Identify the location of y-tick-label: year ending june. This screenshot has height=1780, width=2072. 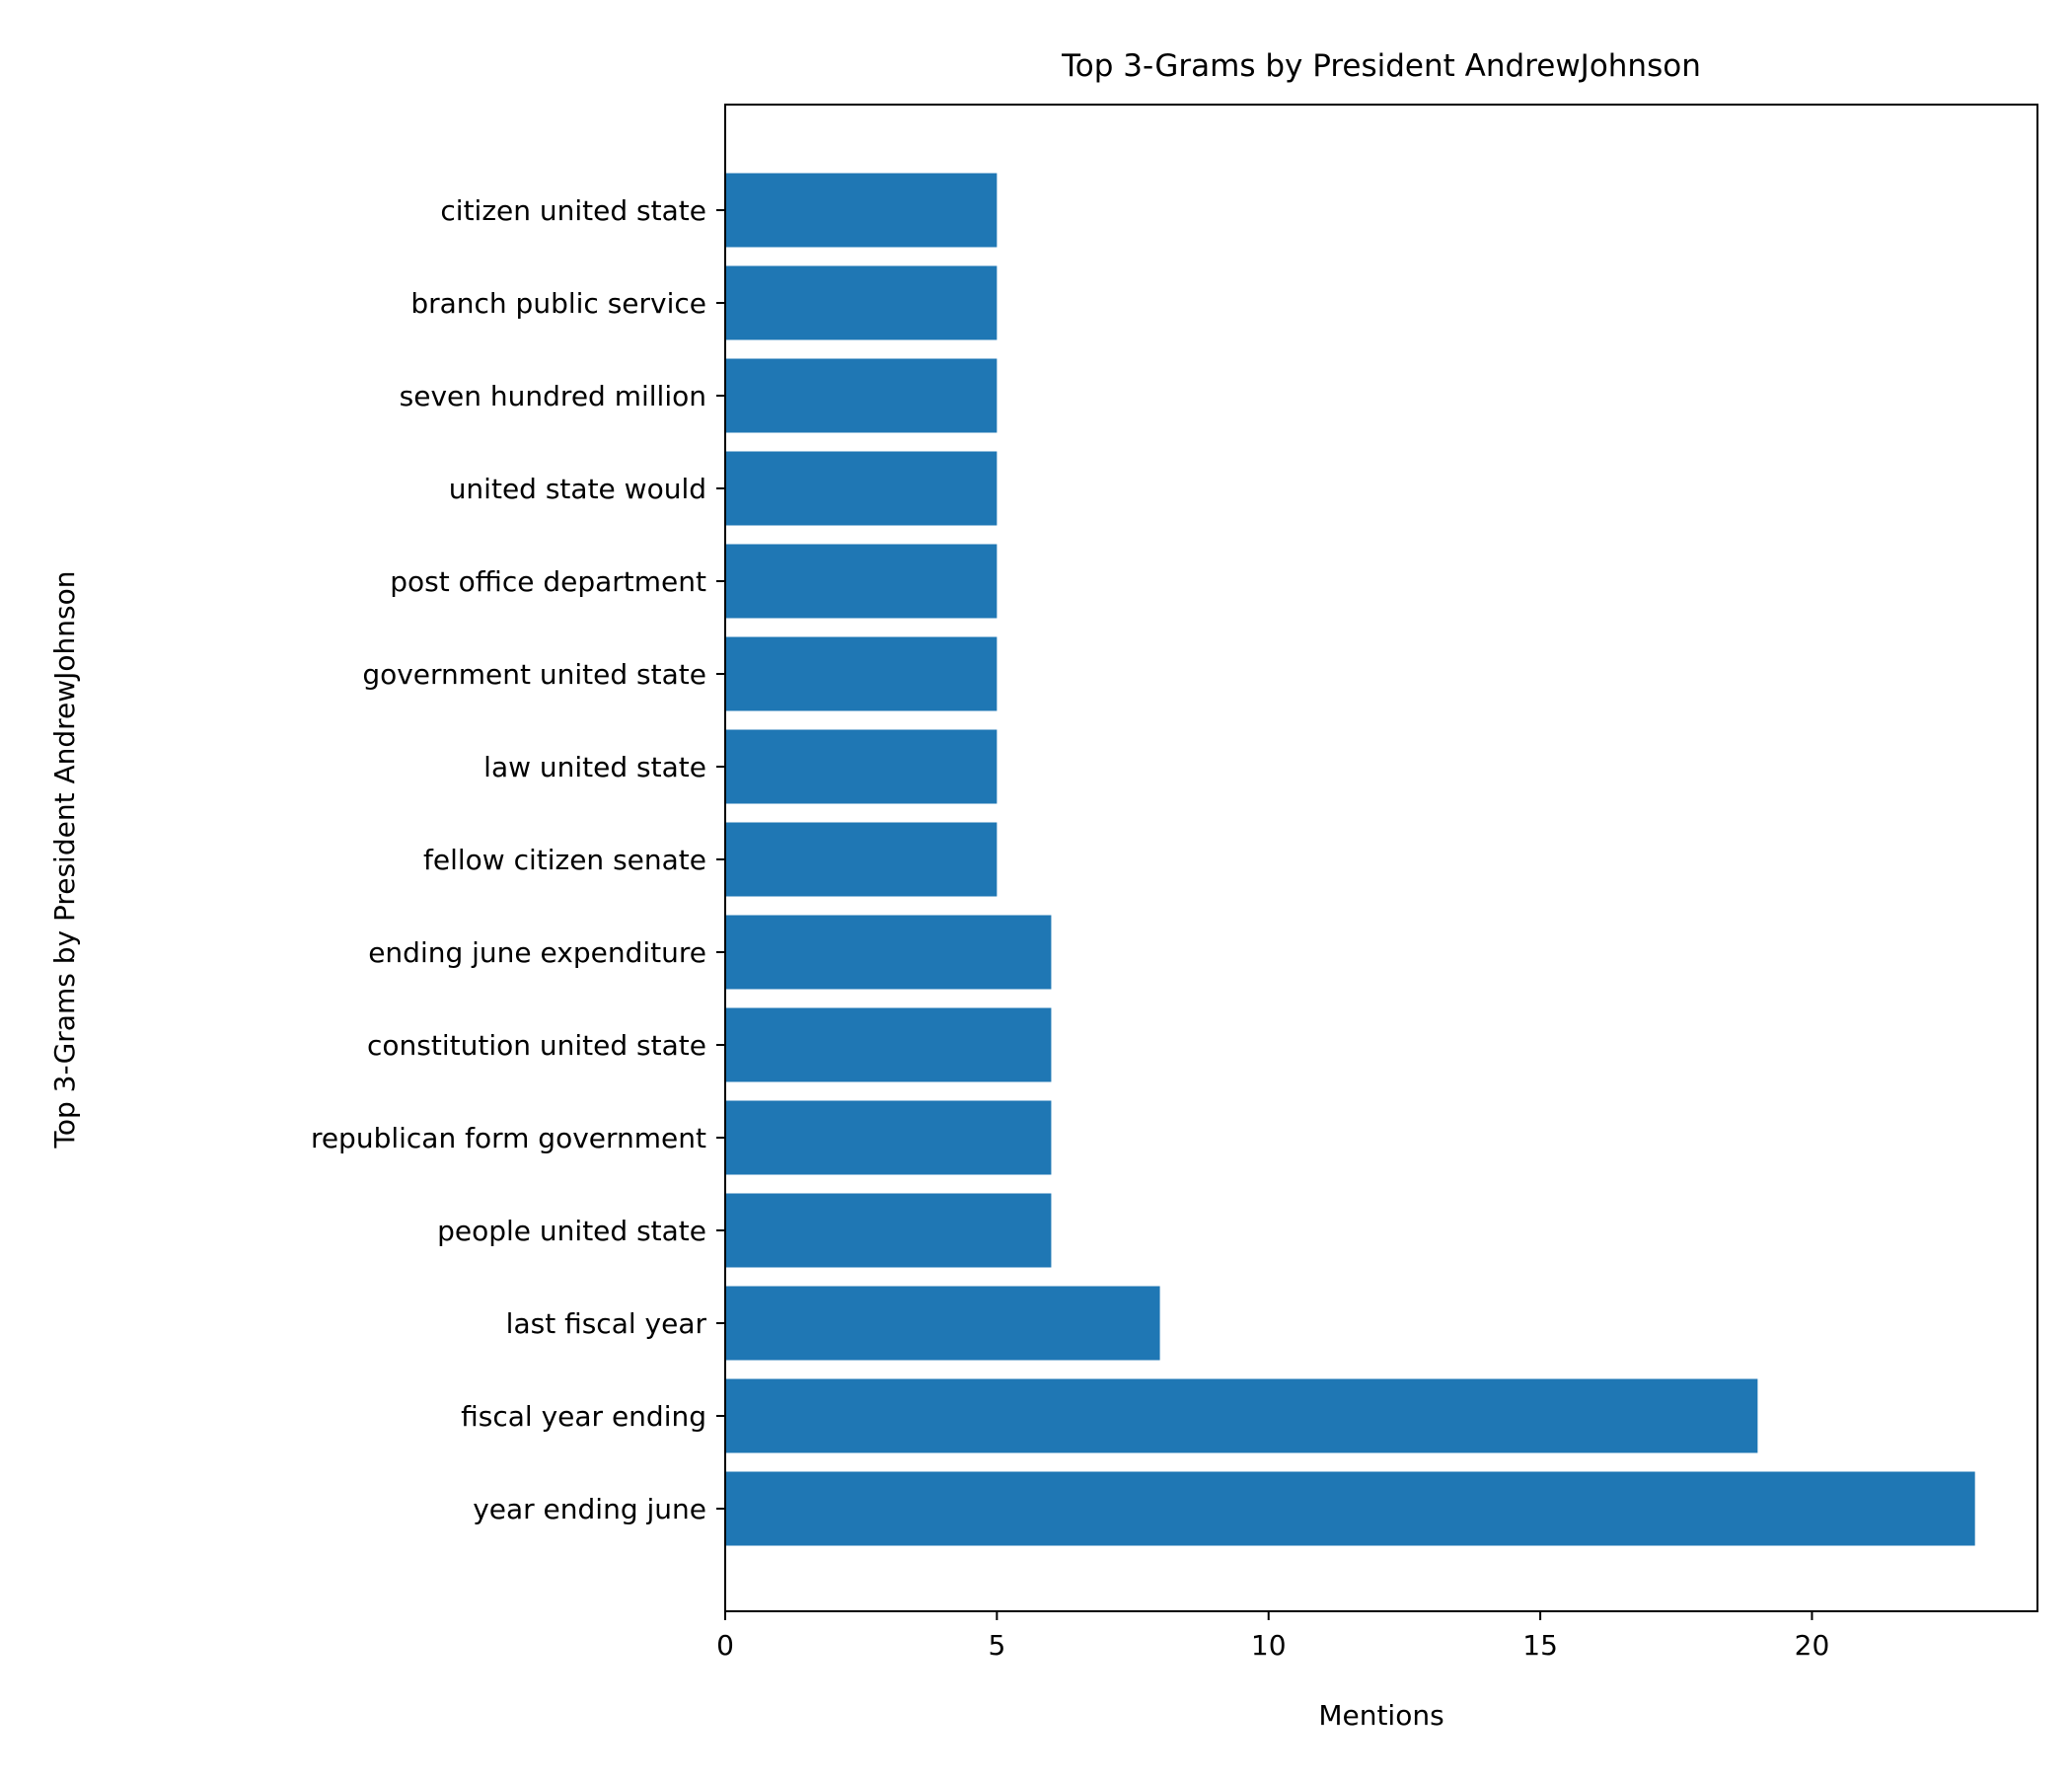
(589, 1509).